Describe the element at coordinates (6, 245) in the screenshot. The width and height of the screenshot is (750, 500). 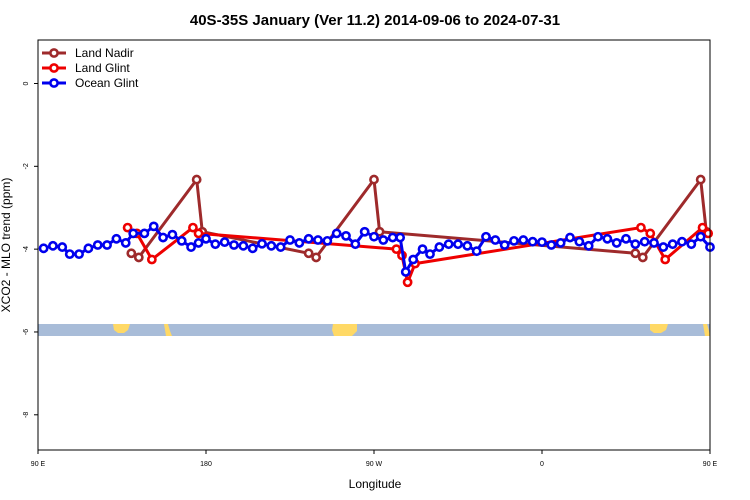
I see `y-axis-label: XCO2 - MLO trend (ppm)` at that location.